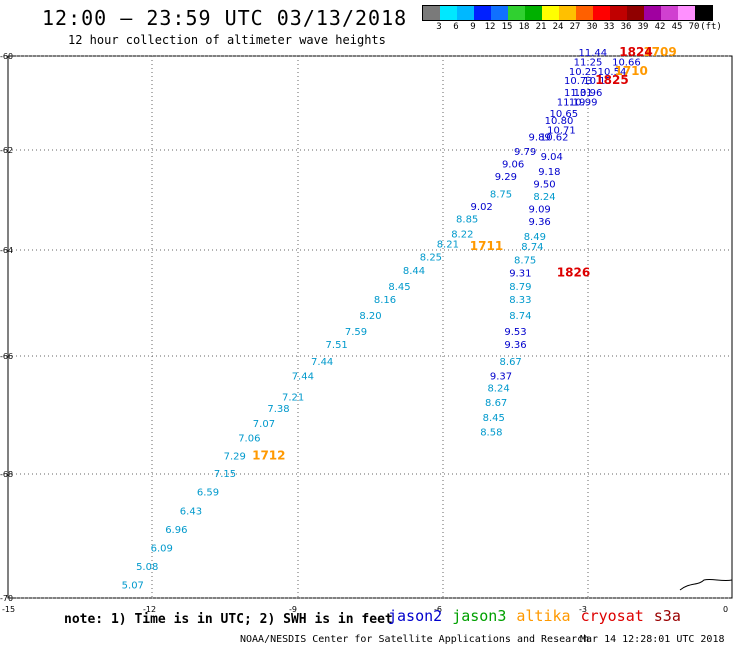  Describe the element at coordinates (506, 177) in the screenshot. I see `wave-height-label: 9.29` at that location.